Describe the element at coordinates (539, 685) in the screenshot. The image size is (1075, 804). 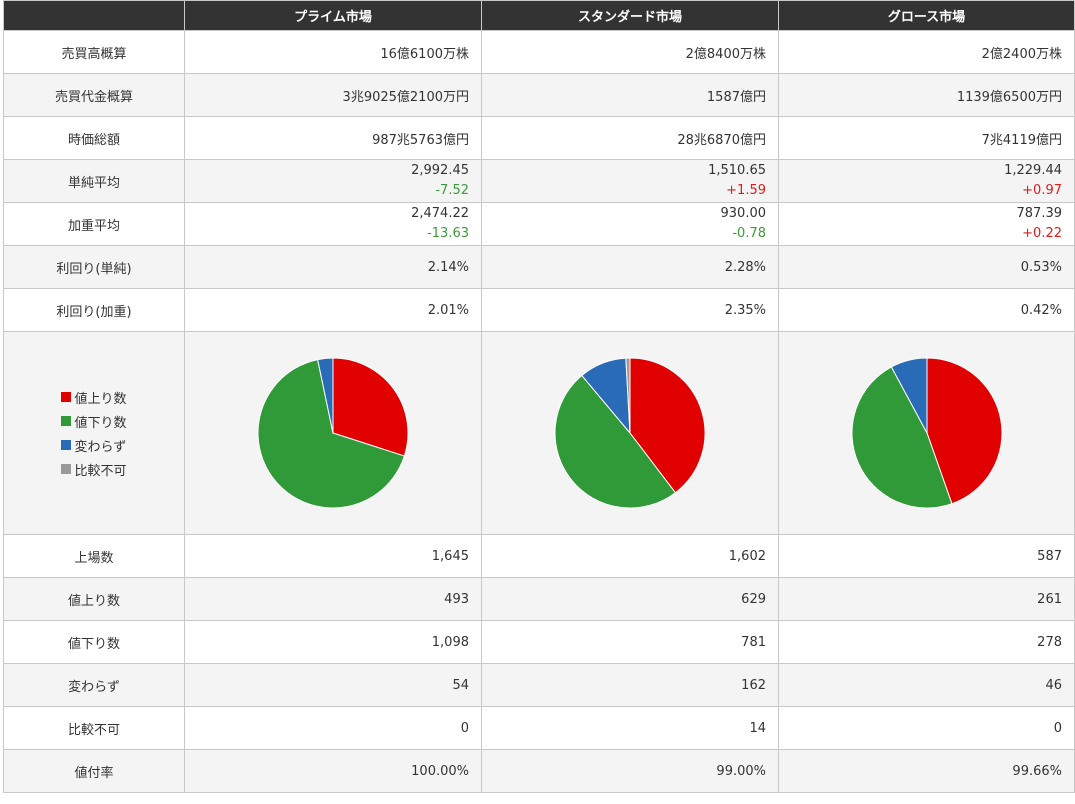
I see `row-unchanged: 変わらず 54 162 46` at that location.